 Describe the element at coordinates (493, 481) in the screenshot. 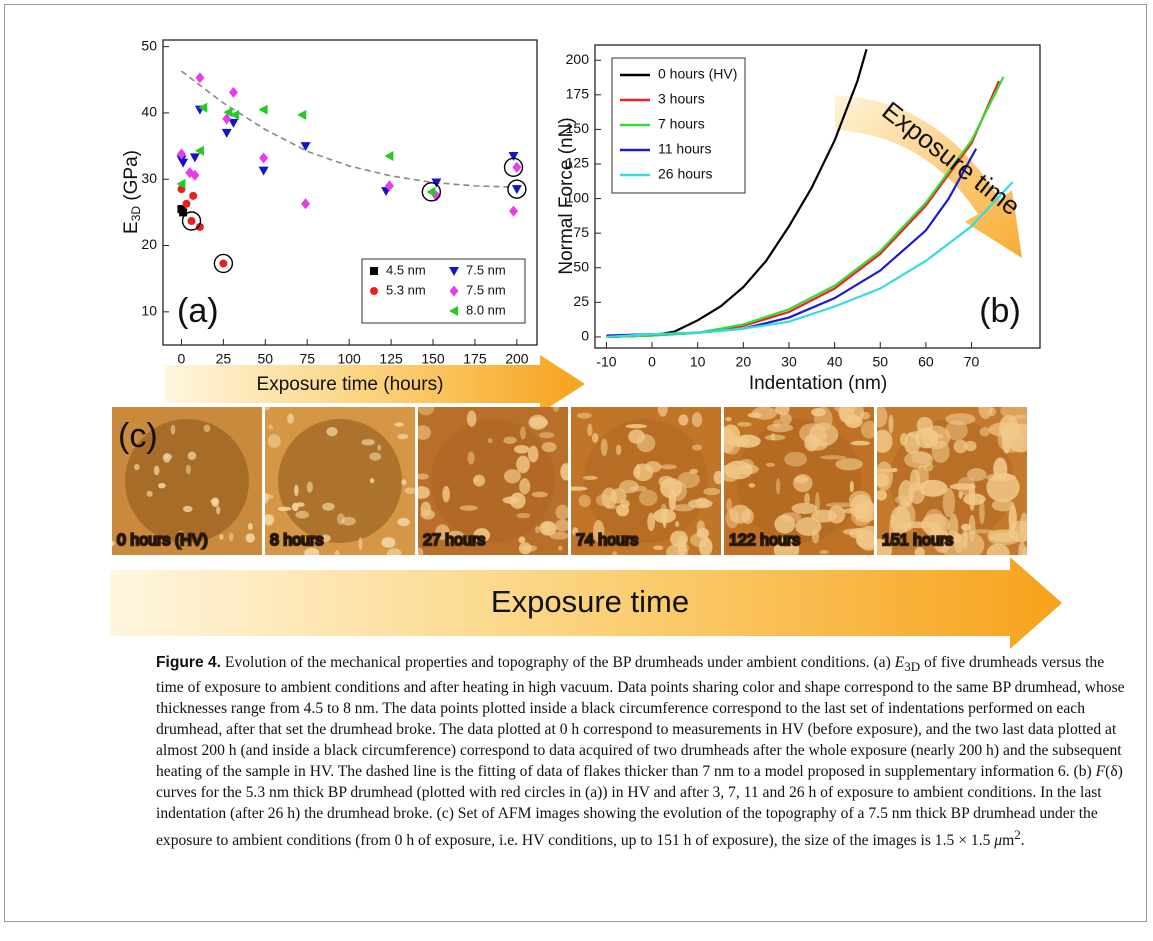

I see `afm-image: 27 hours` at that location.